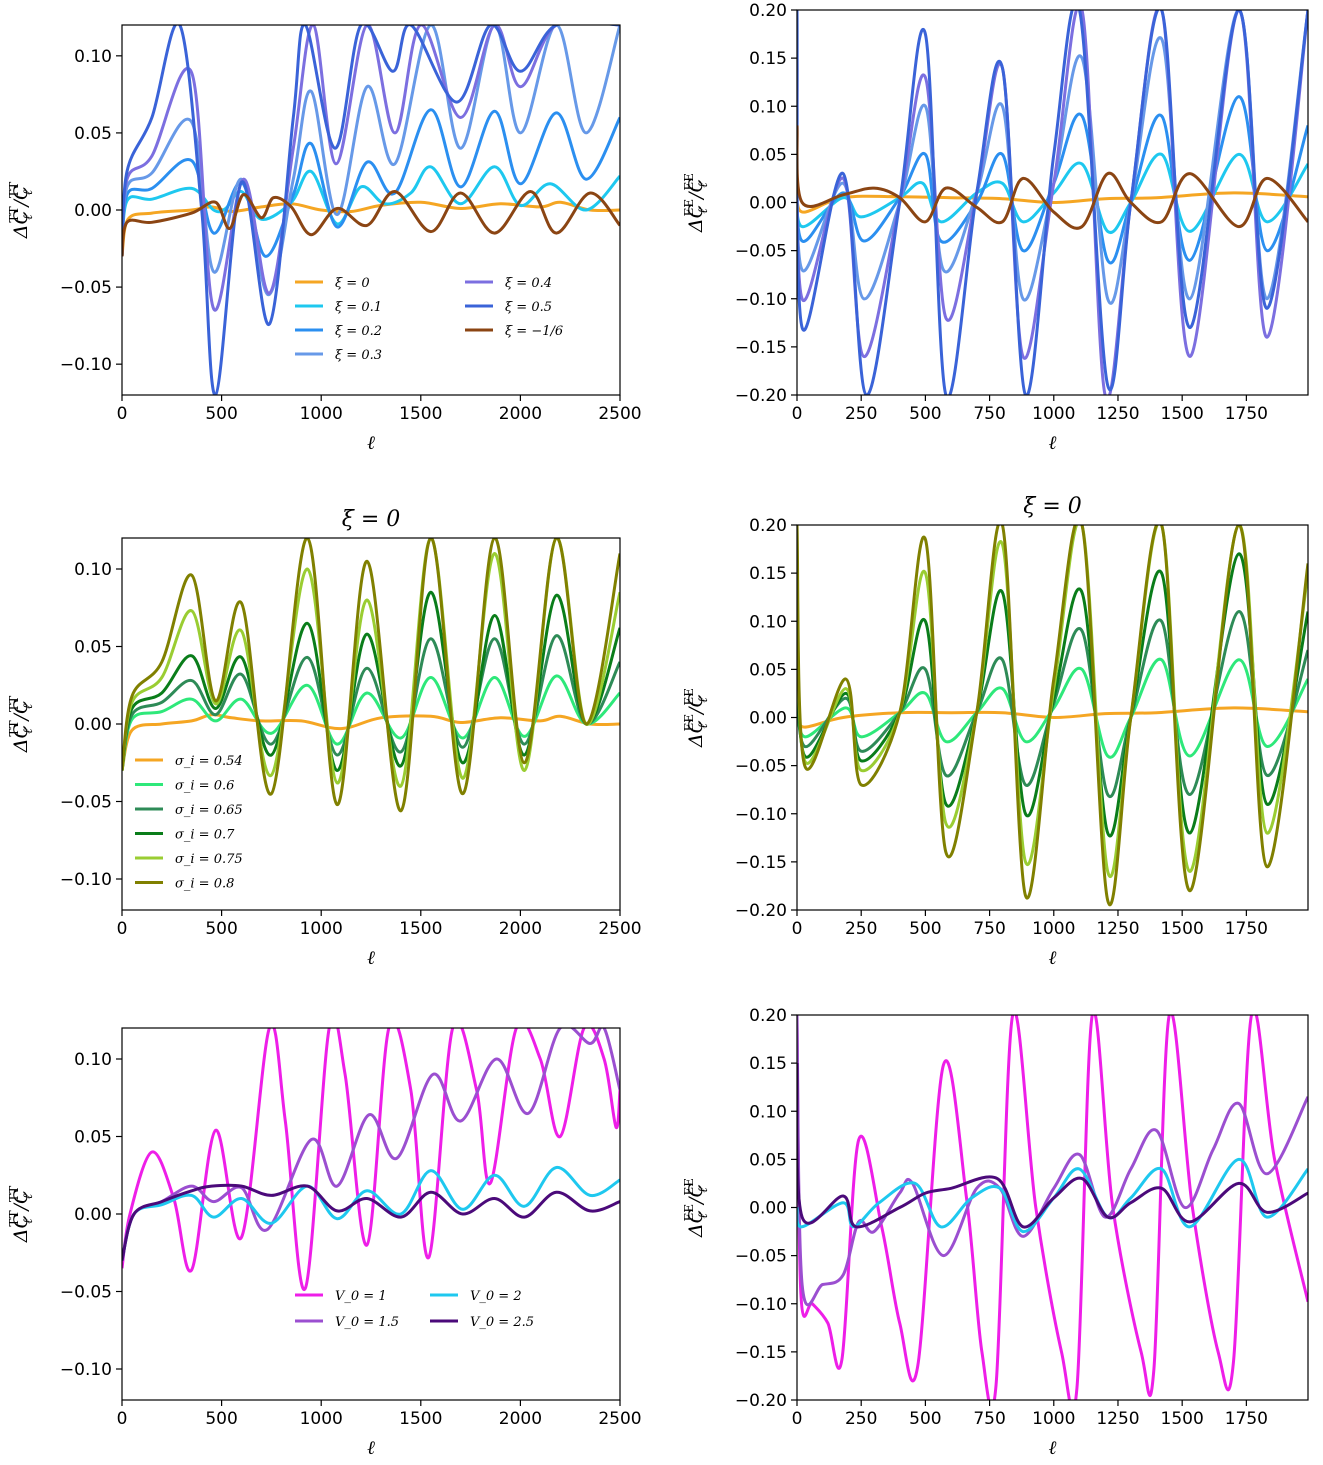  Describe the element at coordinates (204, 786) in the screenshot. I see `legend-label: σ_i = 0.6` at that location.